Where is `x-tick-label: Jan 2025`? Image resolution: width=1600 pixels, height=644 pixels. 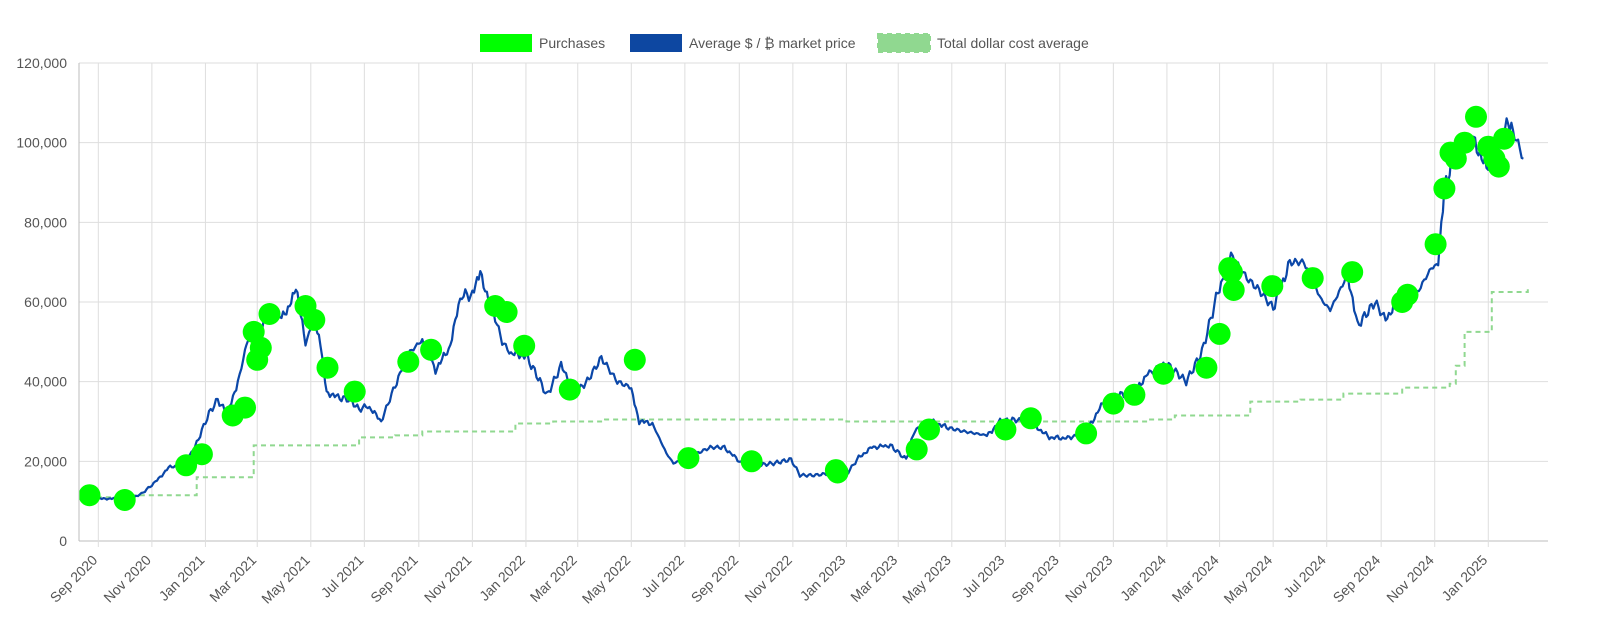 x-tick-label: Jan 2025 is located at coordinates (1464, 578).